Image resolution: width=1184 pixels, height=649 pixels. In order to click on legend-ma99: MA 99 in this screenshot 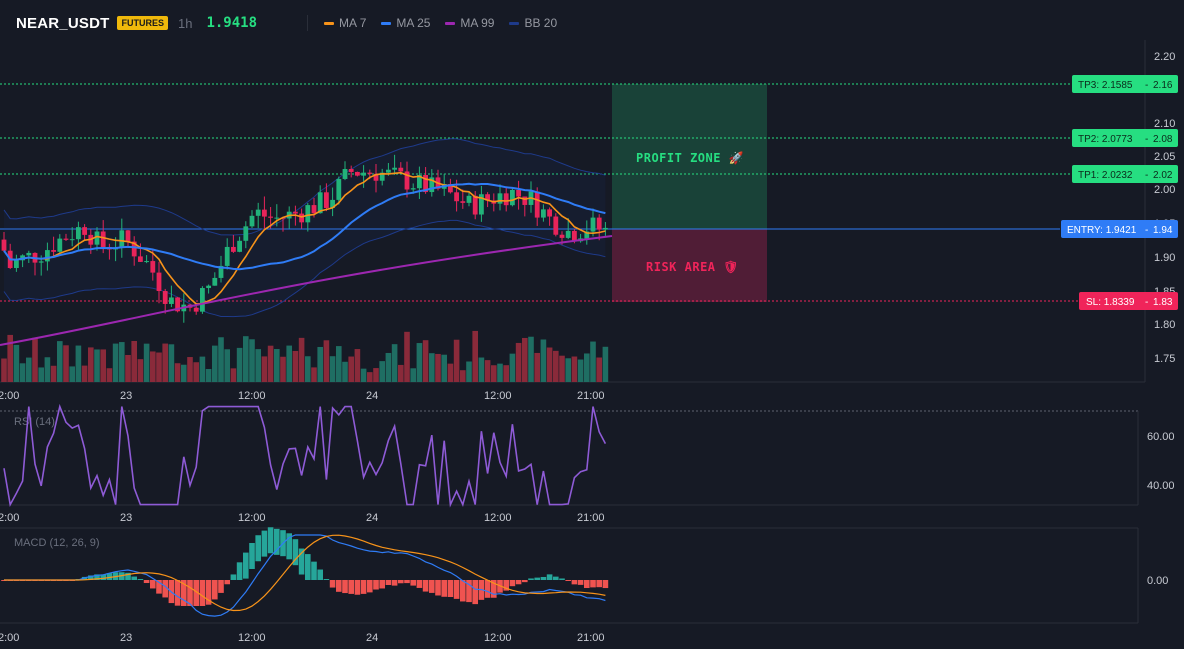, I will do `click(469, 23)`.